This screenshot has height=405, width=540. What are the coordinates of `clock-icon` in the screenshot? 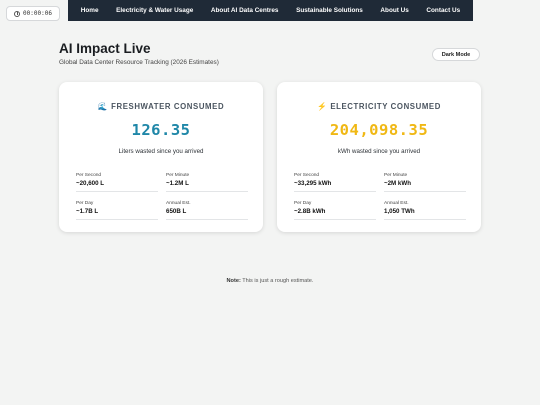 It's located at (17, 13).